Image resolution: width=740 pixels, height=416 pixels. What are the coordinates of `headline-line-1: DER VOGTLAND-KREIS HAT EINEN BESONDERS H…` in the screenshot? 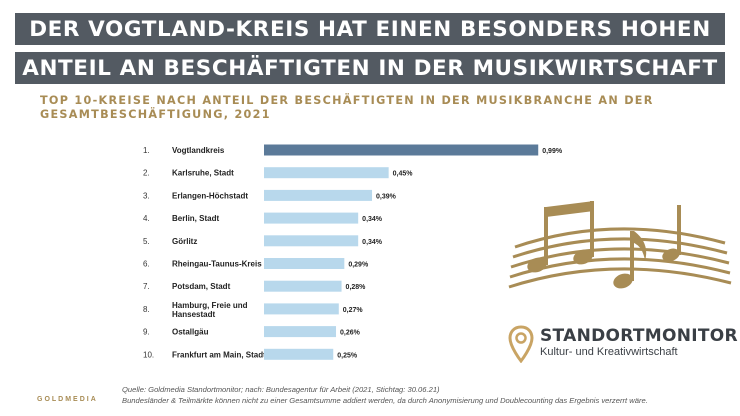 It's located at (370, 29).